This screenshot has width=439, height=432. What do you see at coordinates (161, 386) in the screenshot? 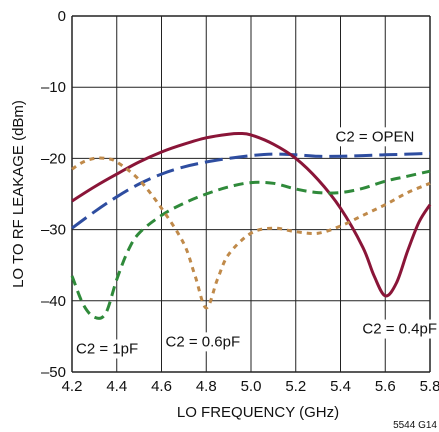
I see `x-tick-label: 4.6` at bounding box center [161, 386].